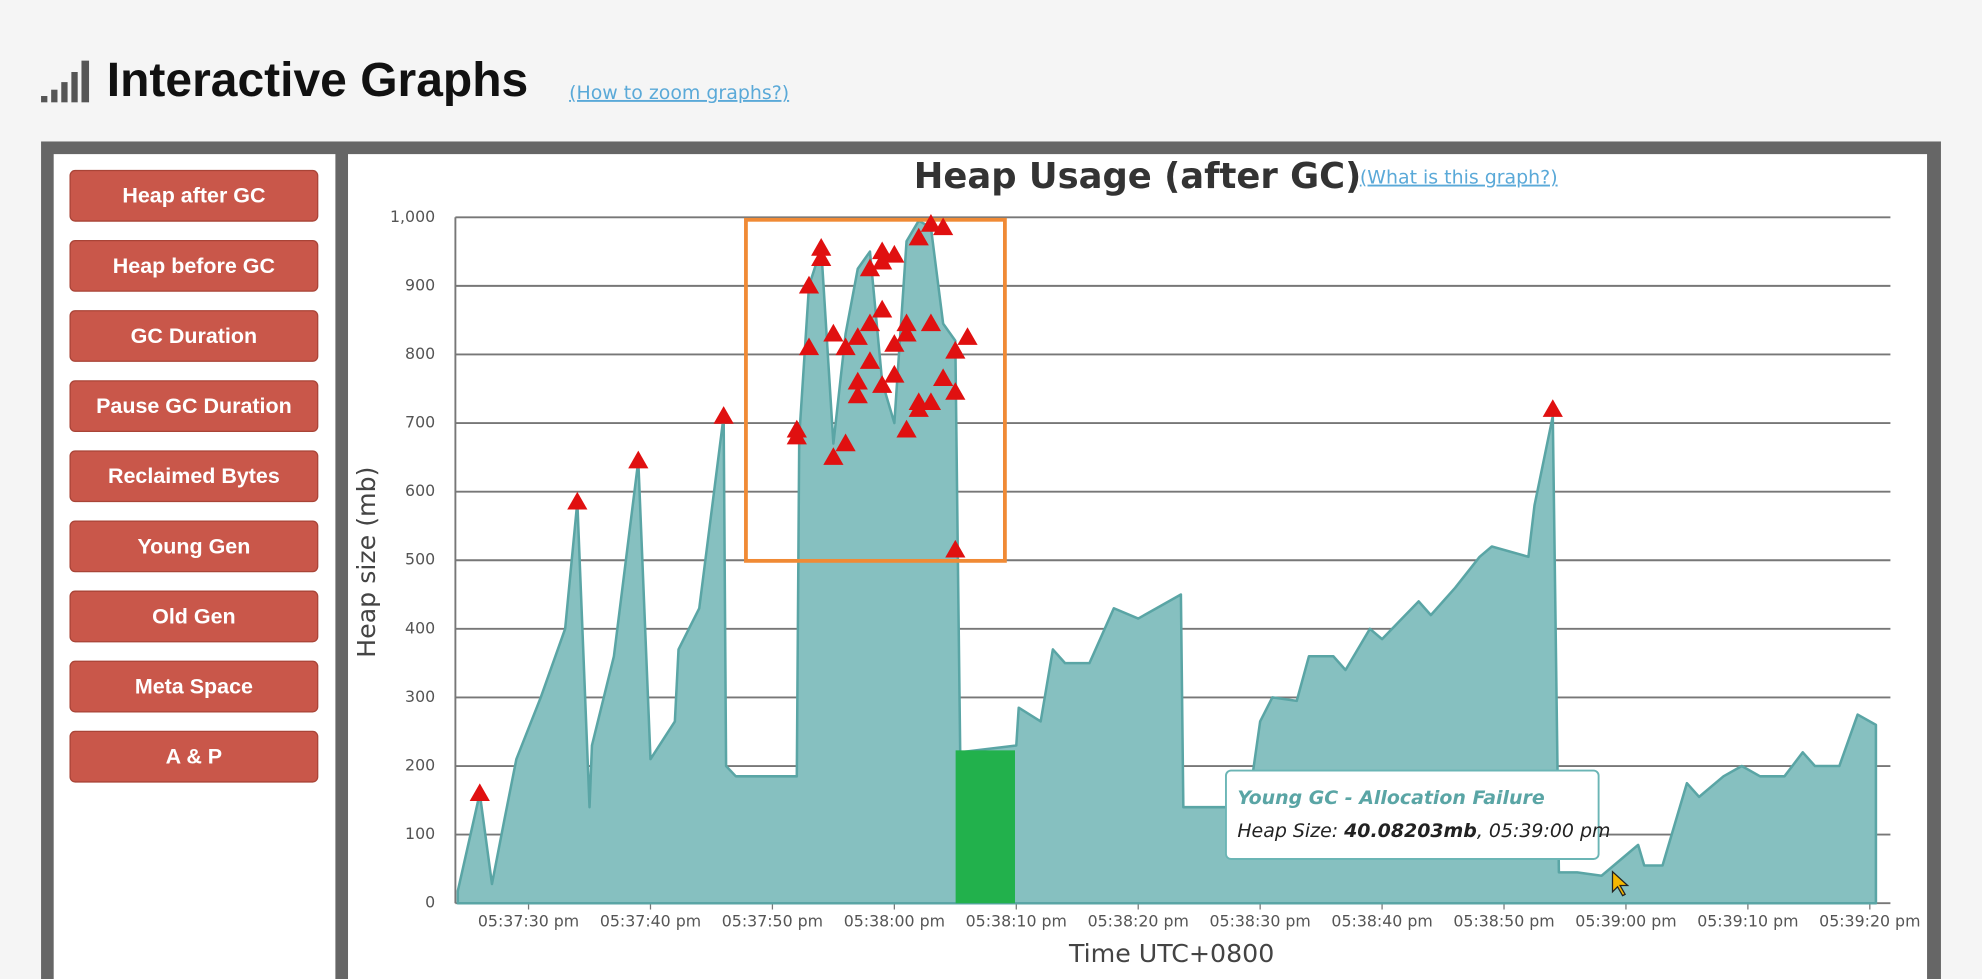 The image size is (1982, 979). Describe the element at coordinates (420, 422) in the screenshot. I see `y-tick-label: 700` at that location.